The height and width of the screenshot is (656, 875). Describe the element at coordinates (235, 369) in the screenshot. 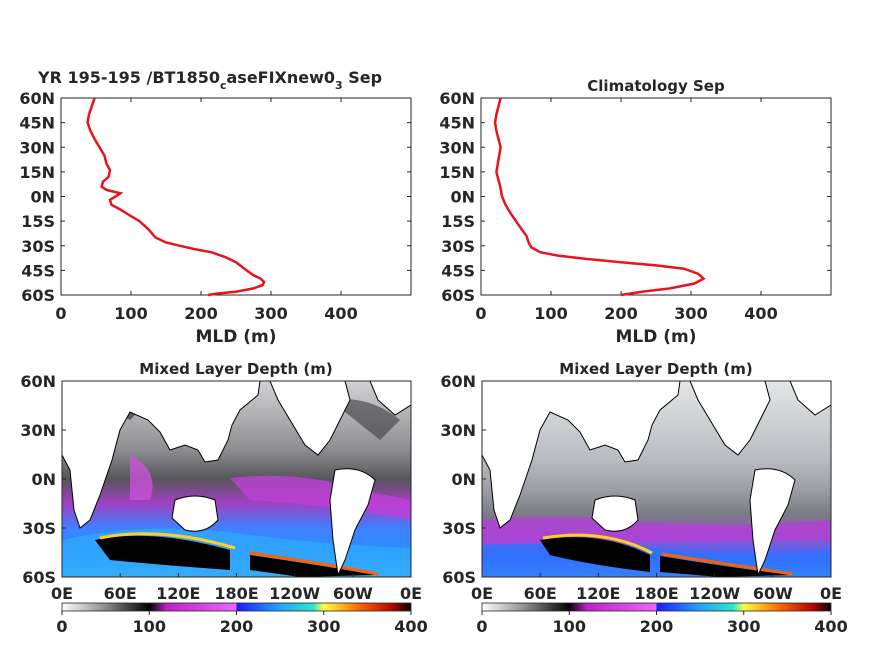

I see `panel-3-title: Mixed Layer Depth (m)` at that location.